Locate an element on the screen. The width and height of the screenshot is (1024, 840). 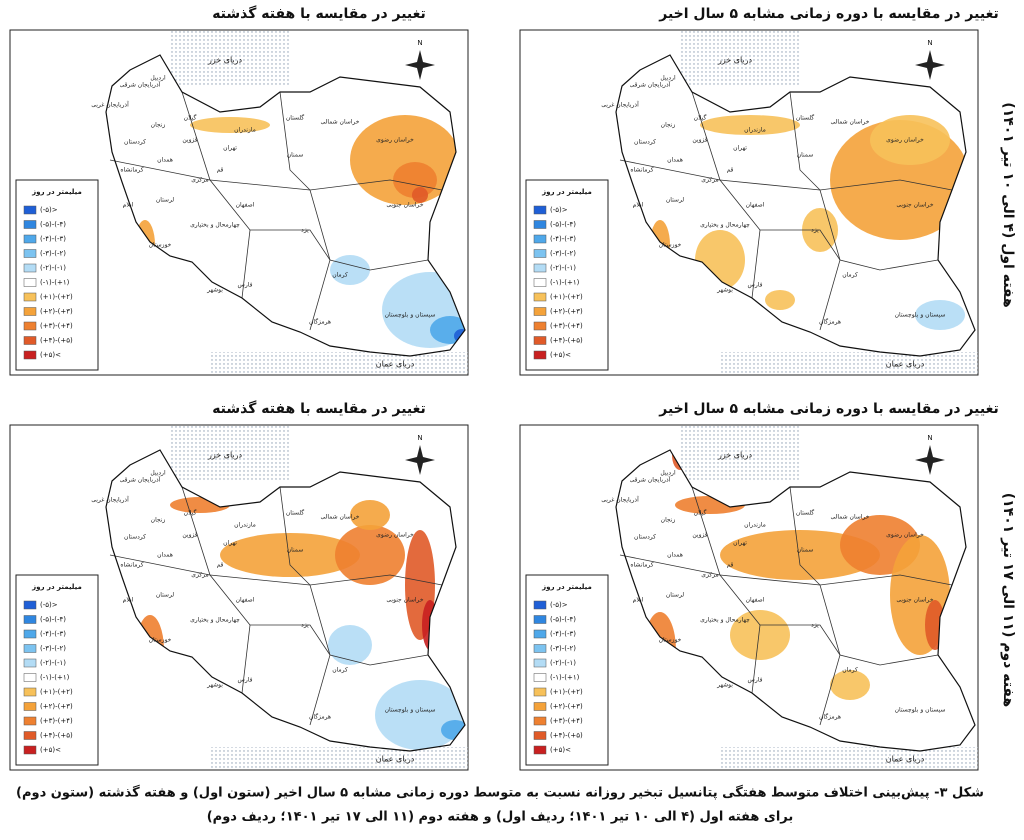
province-label: خوزستان is located at coordinates (670, 640).